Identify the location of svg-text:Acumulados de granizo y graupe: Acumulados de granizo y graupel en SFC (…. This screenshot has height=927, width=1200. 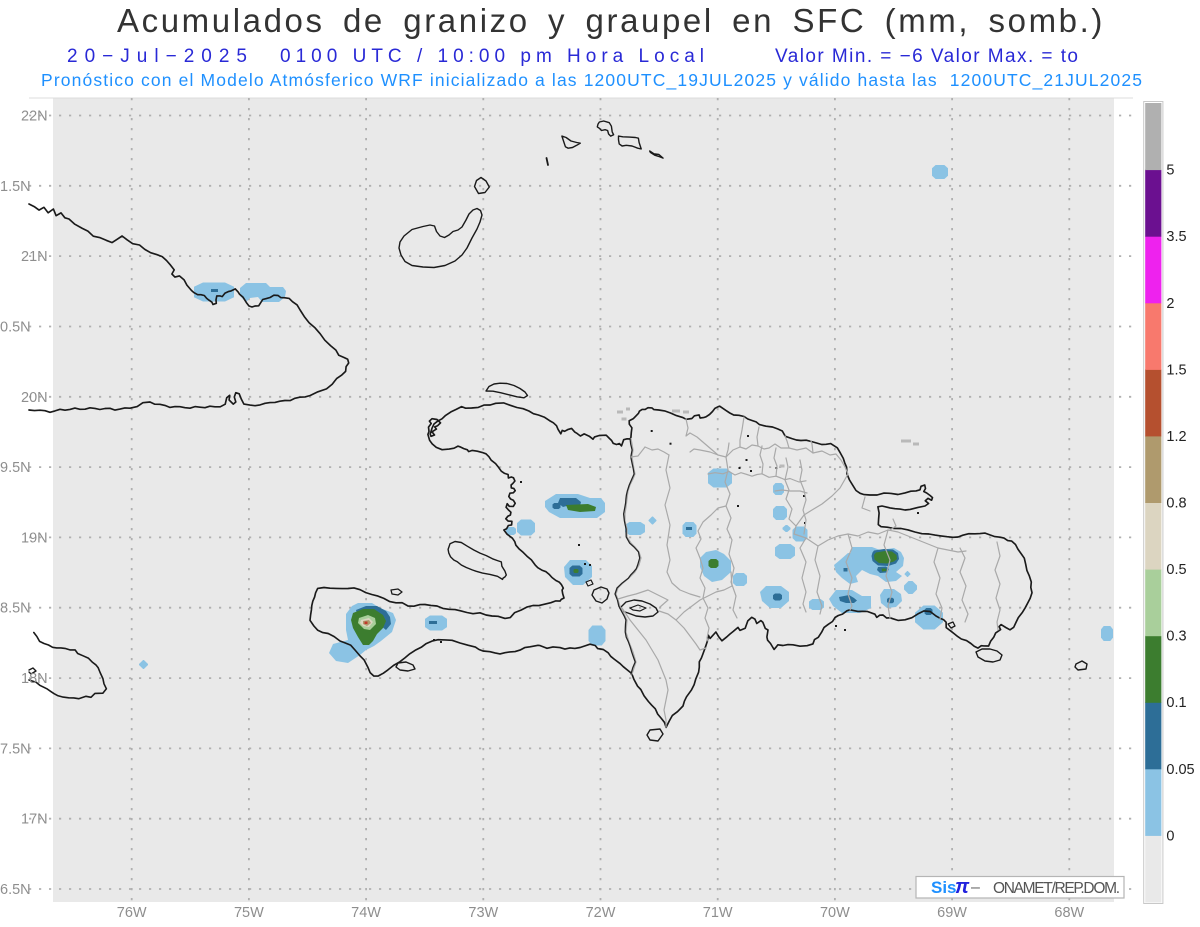
(611, 20).